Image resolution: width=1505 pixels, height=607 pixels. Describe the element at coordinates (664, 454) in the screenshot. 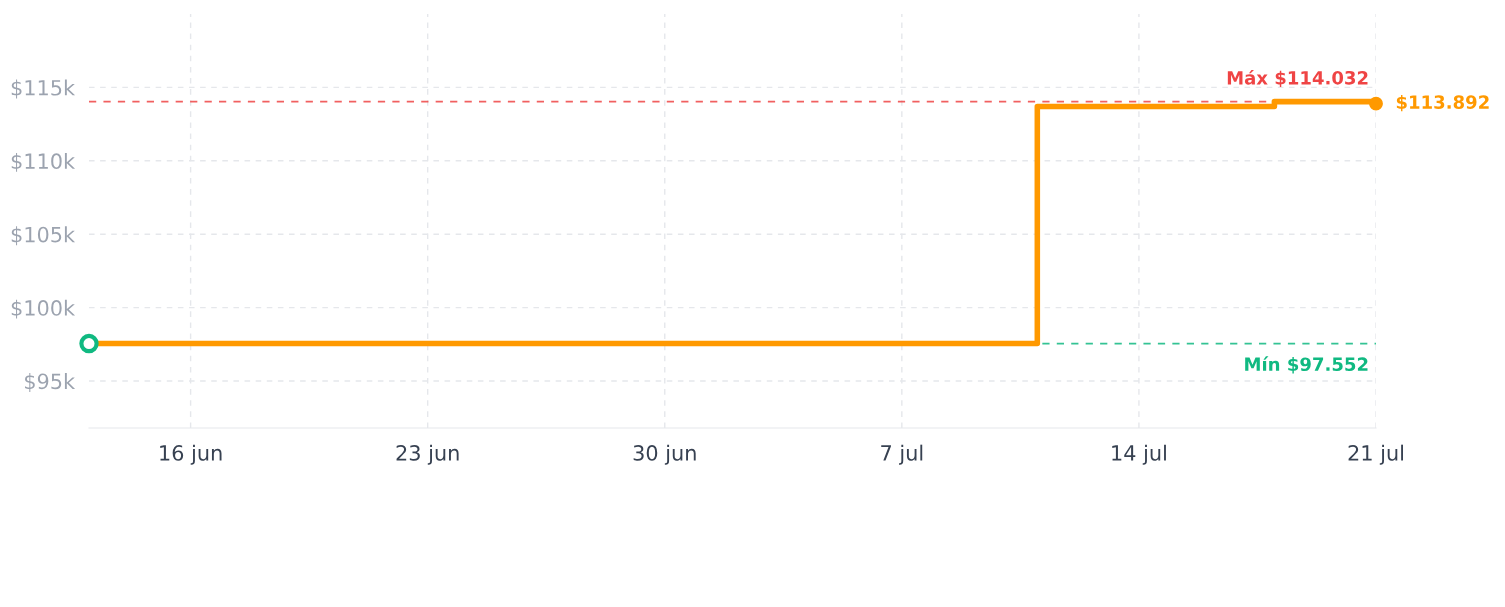

I see `x-tick-label: 30 jun` at that location.